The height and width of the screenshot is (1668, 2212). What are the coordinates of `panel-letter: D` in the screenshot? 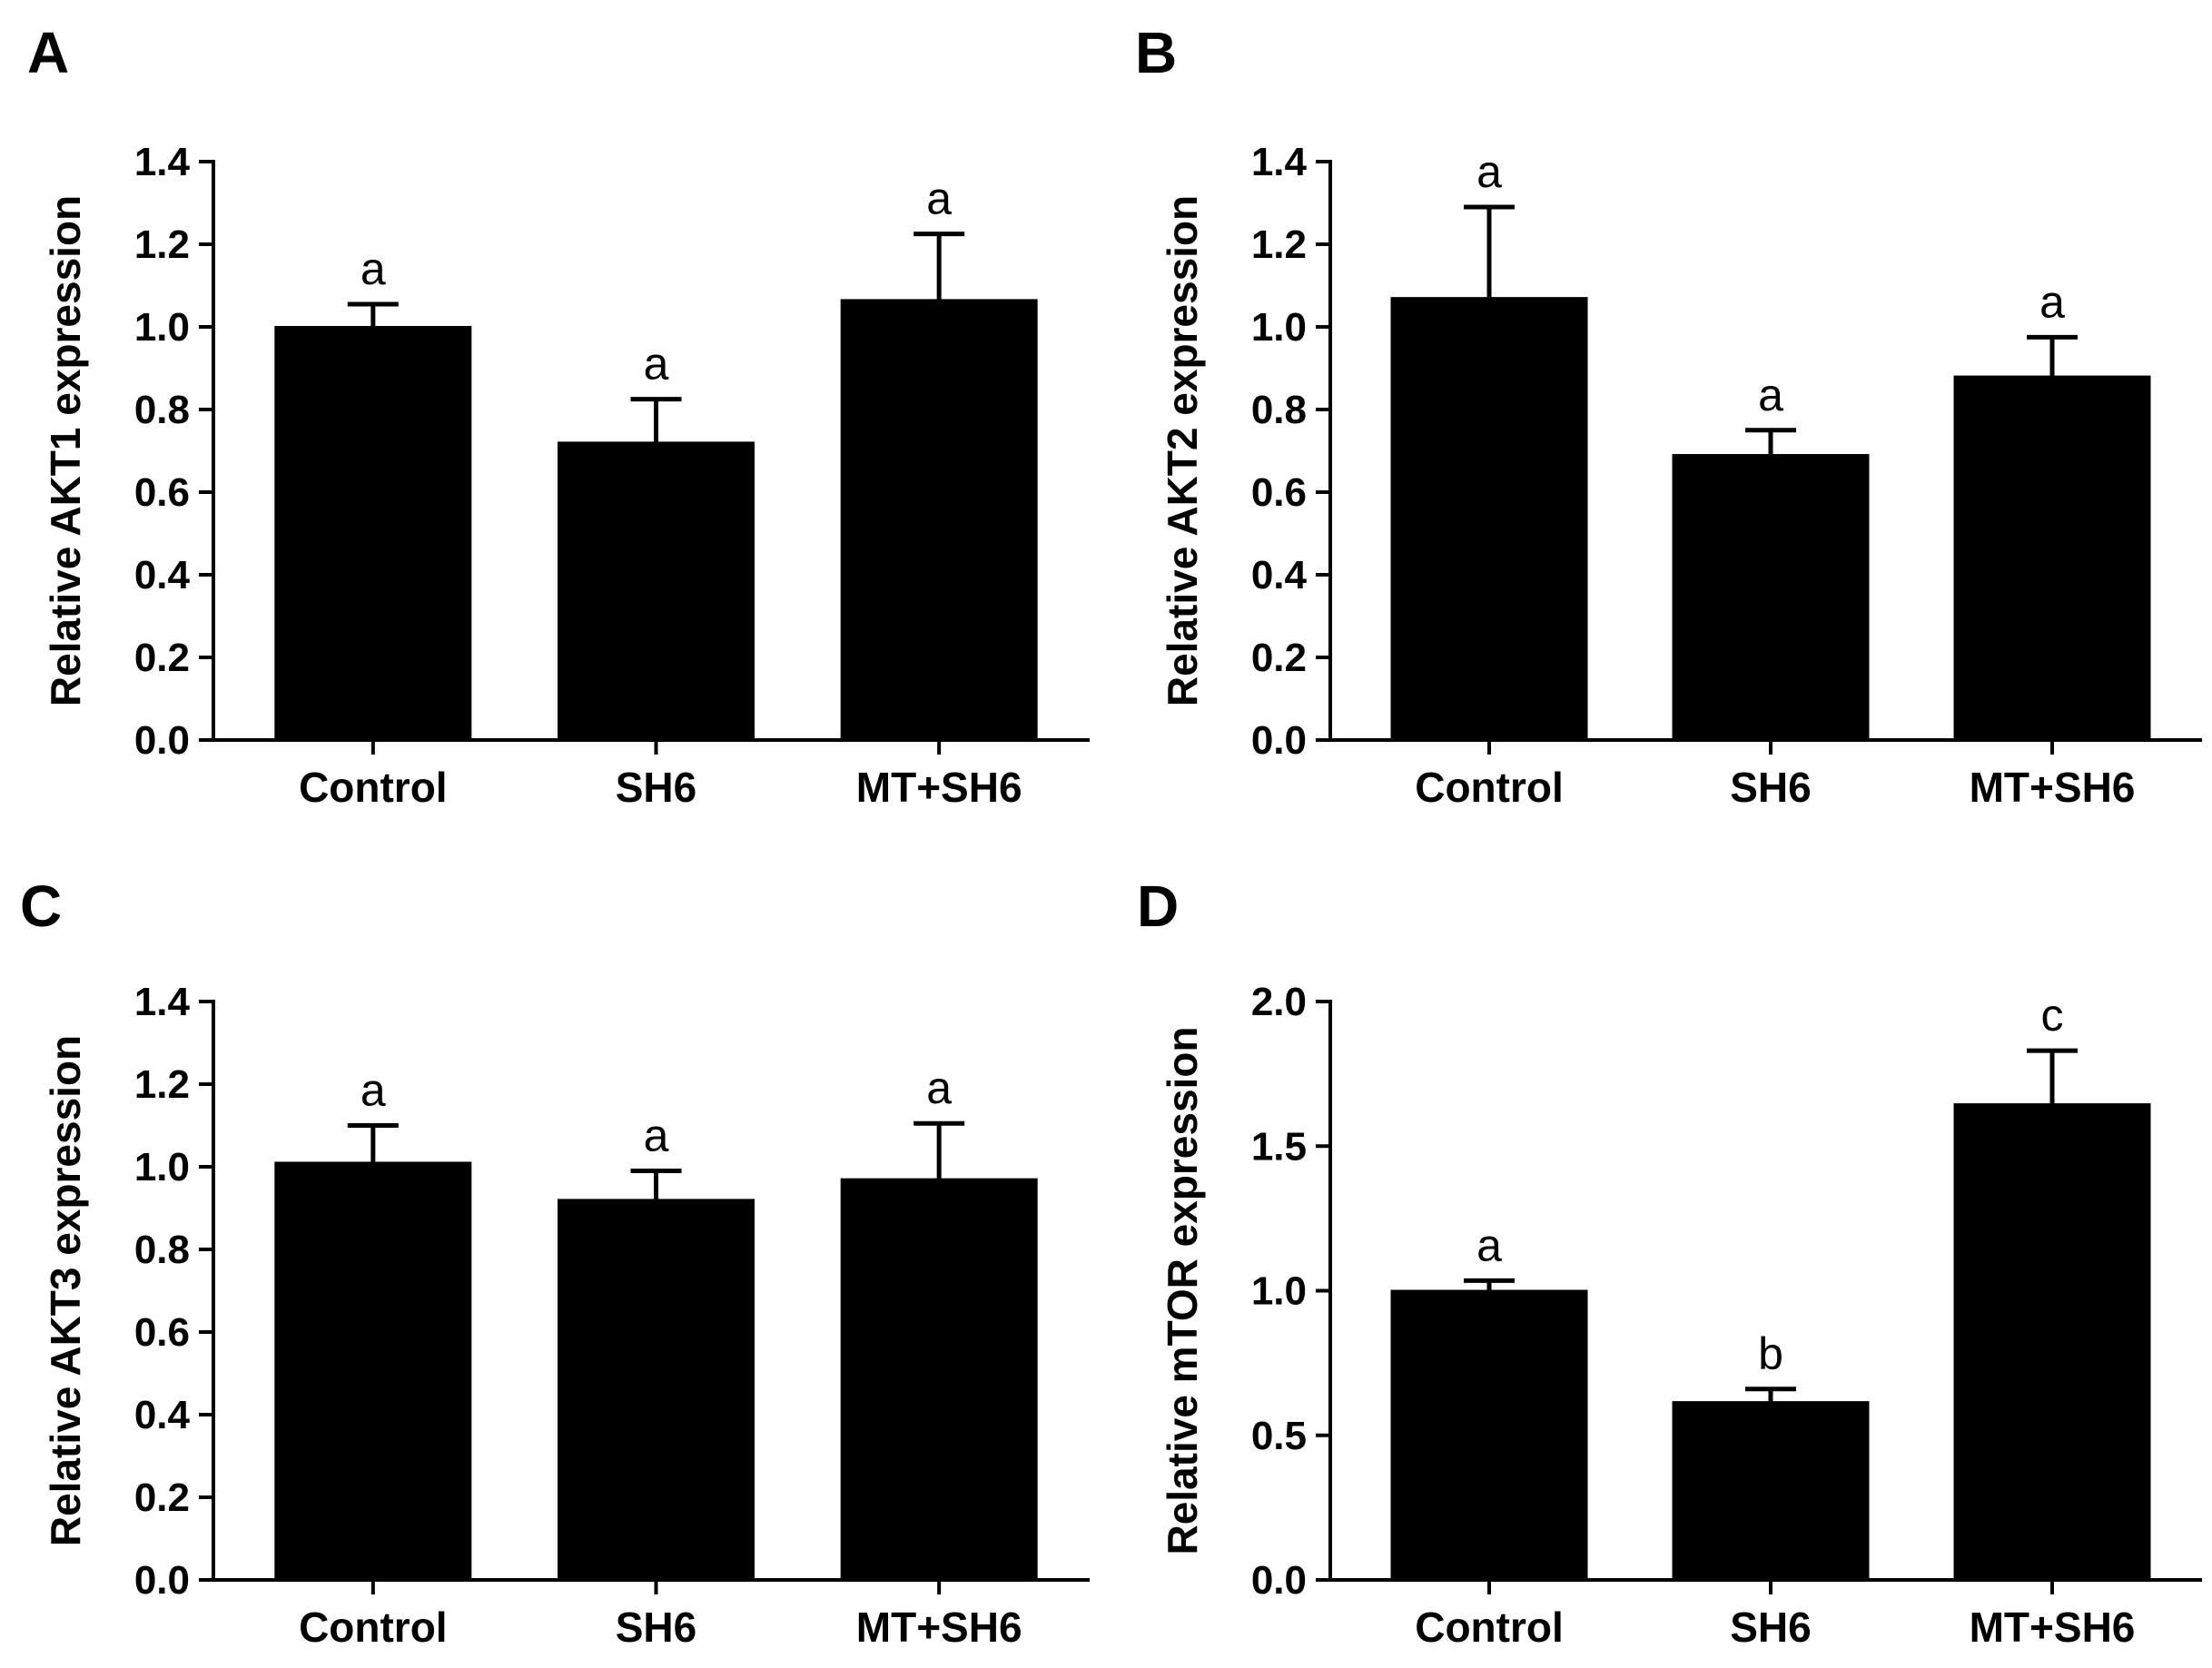 It's located at (1158, 906).